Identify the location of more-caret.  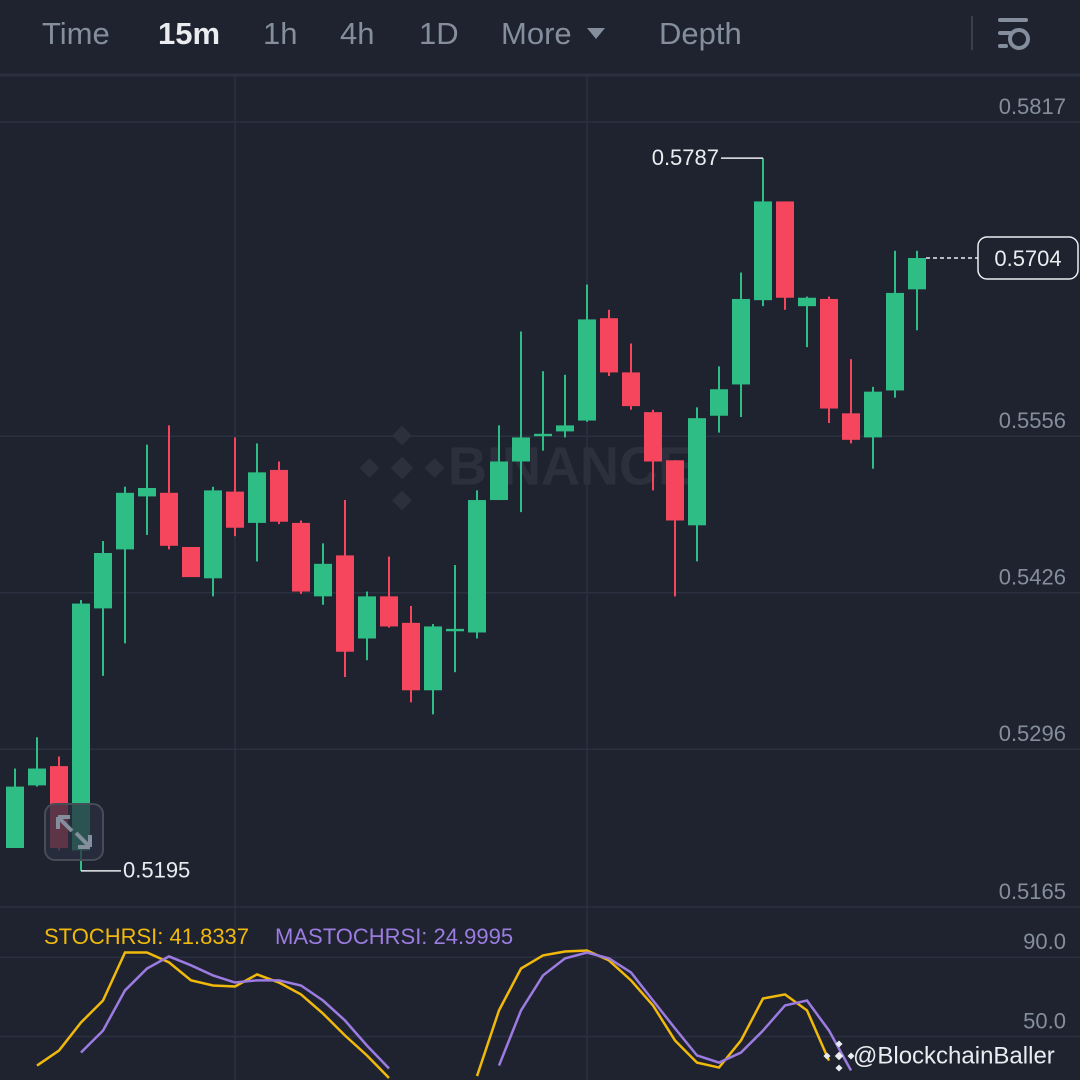
(596, 33).